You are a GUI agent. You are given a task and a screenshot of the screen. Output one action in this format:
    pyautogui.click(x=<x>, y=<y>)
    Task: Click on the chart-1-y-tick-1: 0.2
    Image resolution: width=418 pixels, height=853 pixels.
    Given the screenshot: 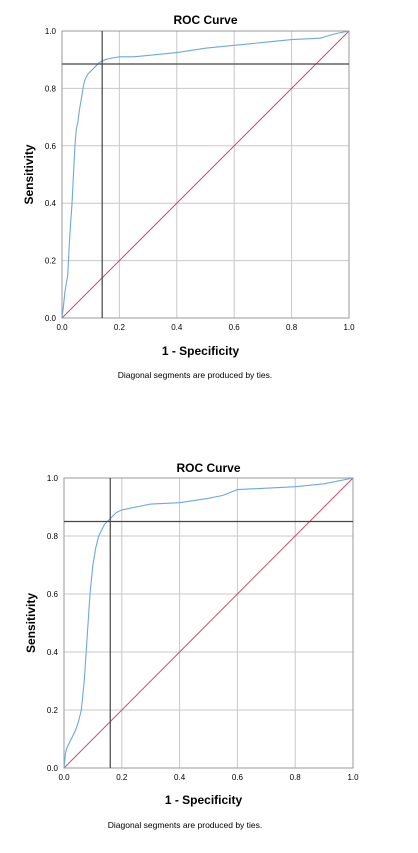 What is the action you would take?
    pyautogui.click(x=51, y=261)
    